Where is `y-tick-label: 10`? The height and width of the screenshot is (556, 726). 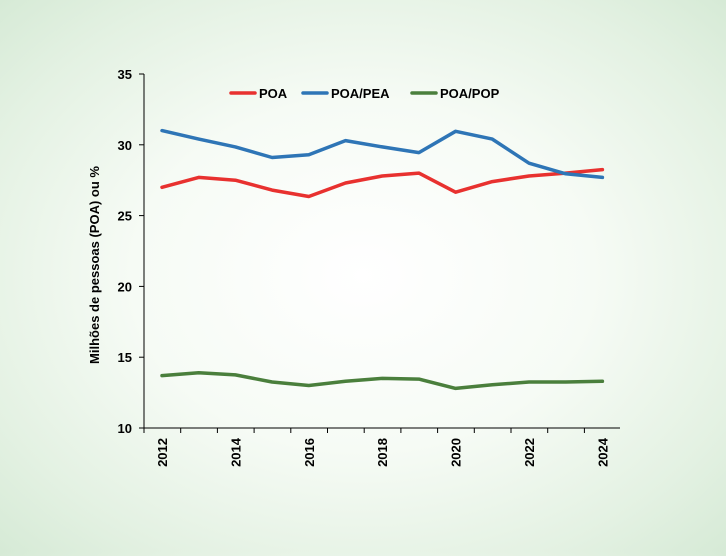
y-tick-label: 10 is located at coordinates (125, 428).